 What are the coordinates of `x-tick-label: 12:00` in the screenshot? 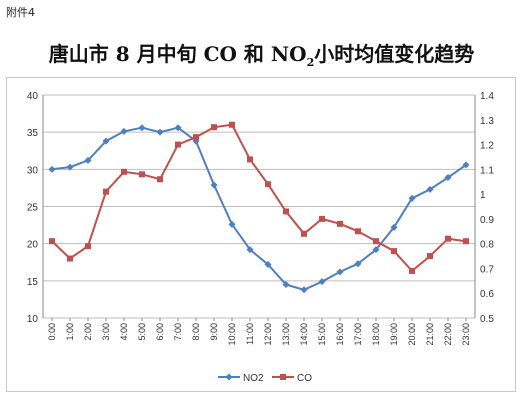 It's located at (268, 334).